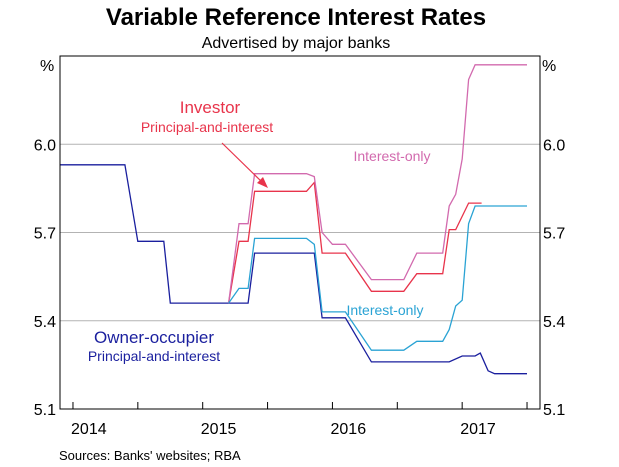  What do you see at coordinates (554, 322) in the screenshot?
I see `y-tick-label-right-1: 5.4` at bounding box center [554, 322].